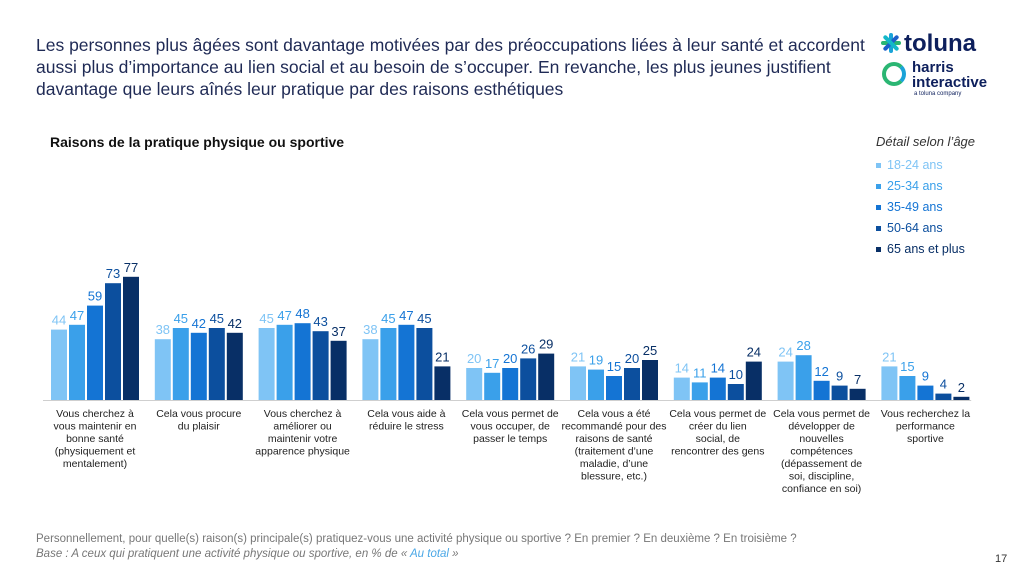 The image size is (1024, 577). Describe the element at coordinates (95, 296) in the screenshot. I see `data-label: 59` at that location.